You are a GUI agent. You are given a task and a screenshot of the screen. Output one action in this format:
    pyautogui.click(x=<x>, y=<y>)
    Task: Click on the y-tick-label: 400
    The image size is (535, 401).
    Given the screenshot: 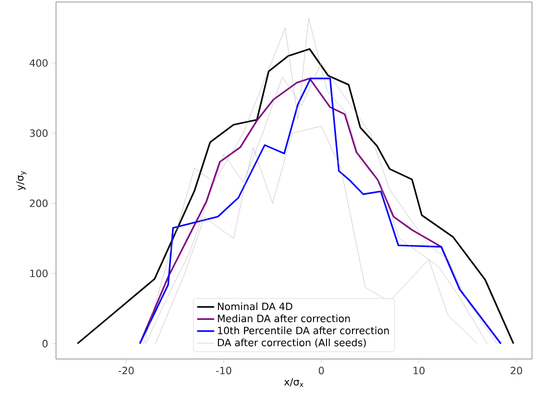 What is the action you would take?
    pyautogui.click(x=39, y=63)
    